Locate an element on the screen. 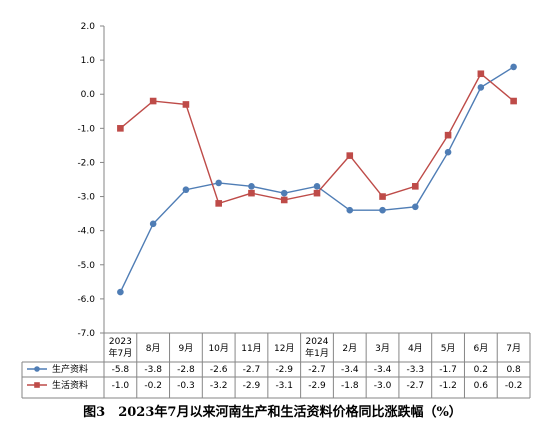 Image resolution: width=545 pixels, height=431 pixels. category-label: 11月 is located at coordinates (251, 348).